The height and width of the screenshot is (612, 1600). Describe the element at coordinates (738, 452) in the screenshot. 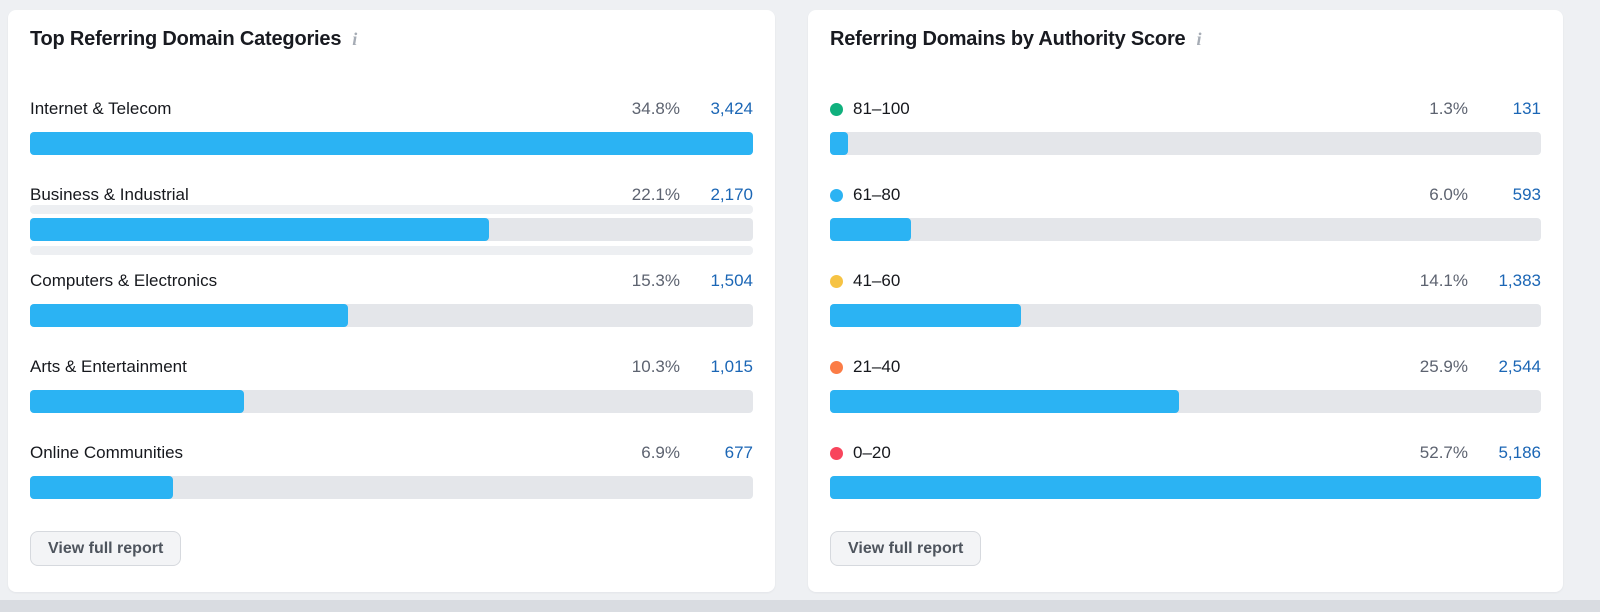

I see `row-count-link: 677` at that location.